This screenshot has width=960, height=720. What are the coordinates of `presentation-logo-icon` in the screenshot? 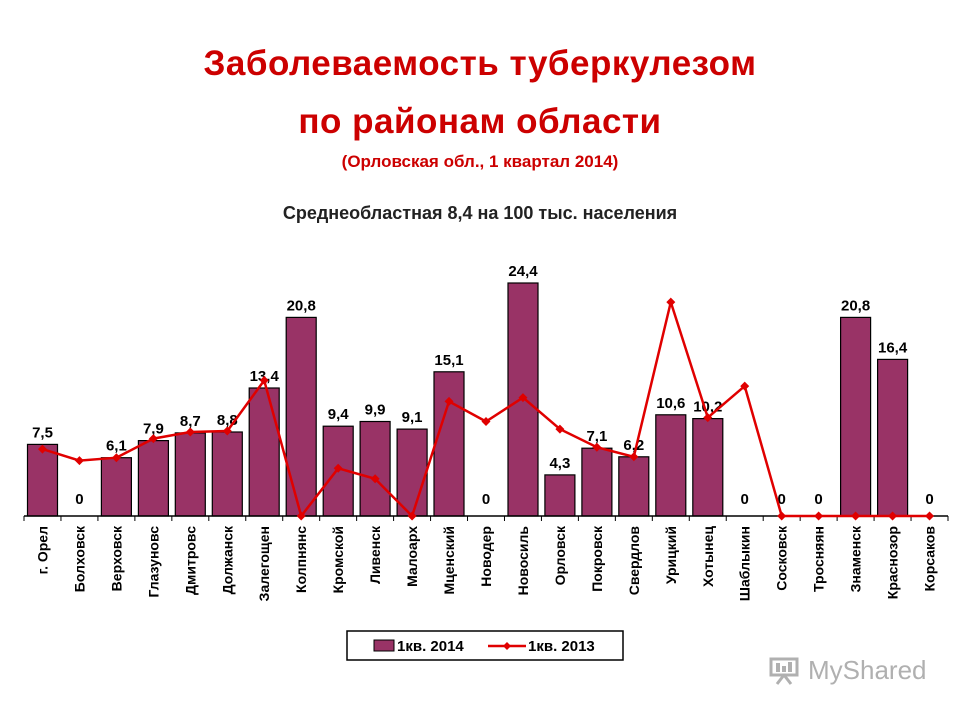 It's located at (784, 671).